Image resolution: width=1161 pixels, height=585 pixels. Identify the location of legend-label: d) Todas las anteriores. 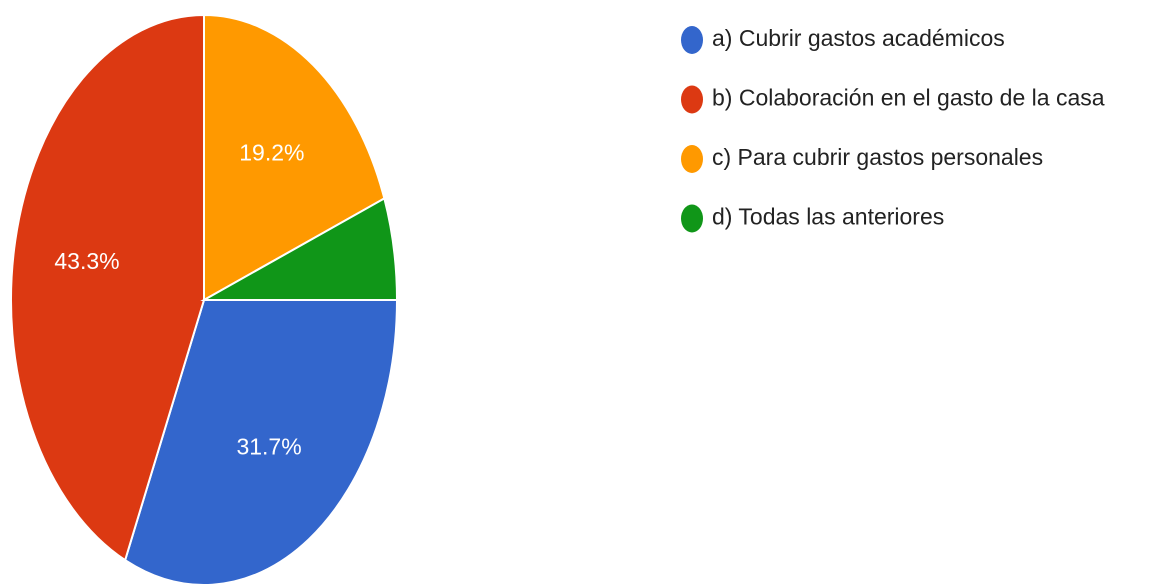
(828, 217).